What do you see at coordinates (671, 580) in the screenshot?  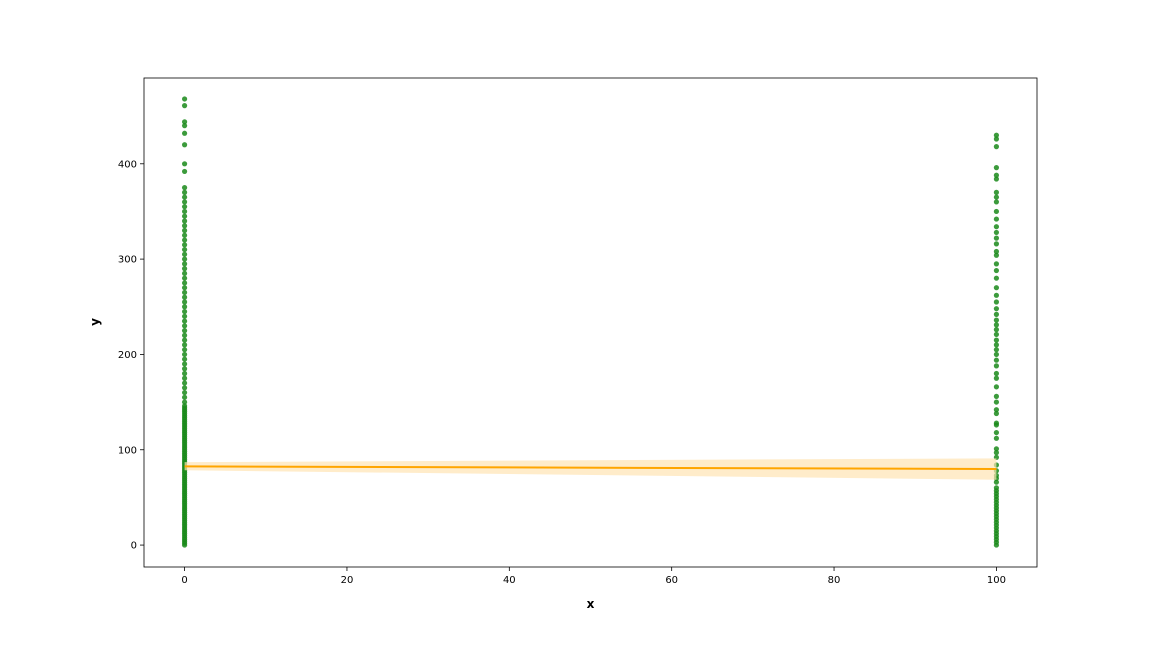 I see `x-tick-label: 60` at bounding box center [671, 580].